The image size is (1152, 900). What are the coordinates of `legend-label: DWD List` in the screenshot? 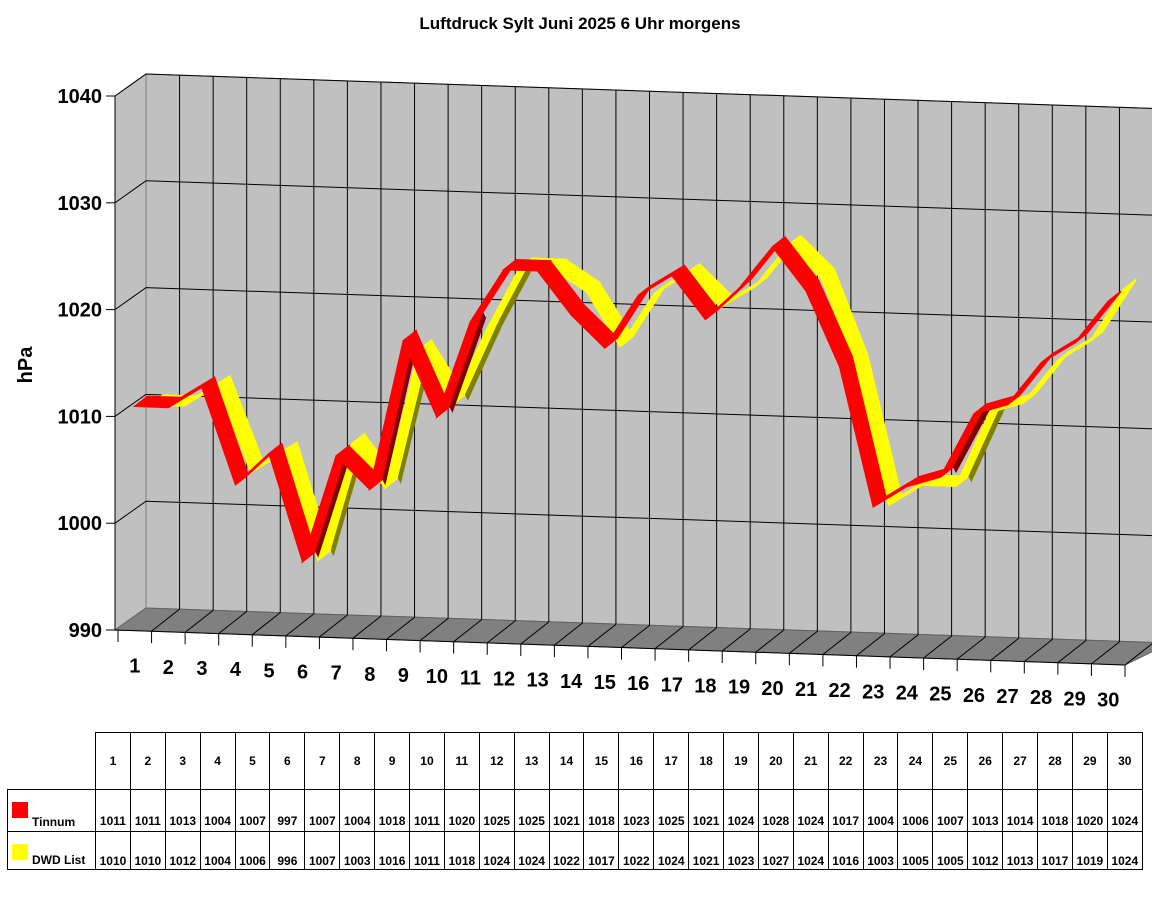 It's located at (59, 860).